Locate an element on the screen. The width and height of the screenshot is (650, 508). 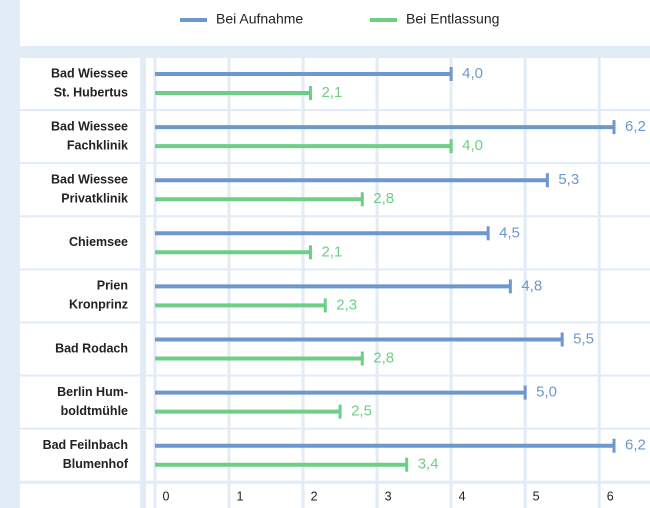
category-label: Bad Feilnbach is located at coordinates (85, 445).